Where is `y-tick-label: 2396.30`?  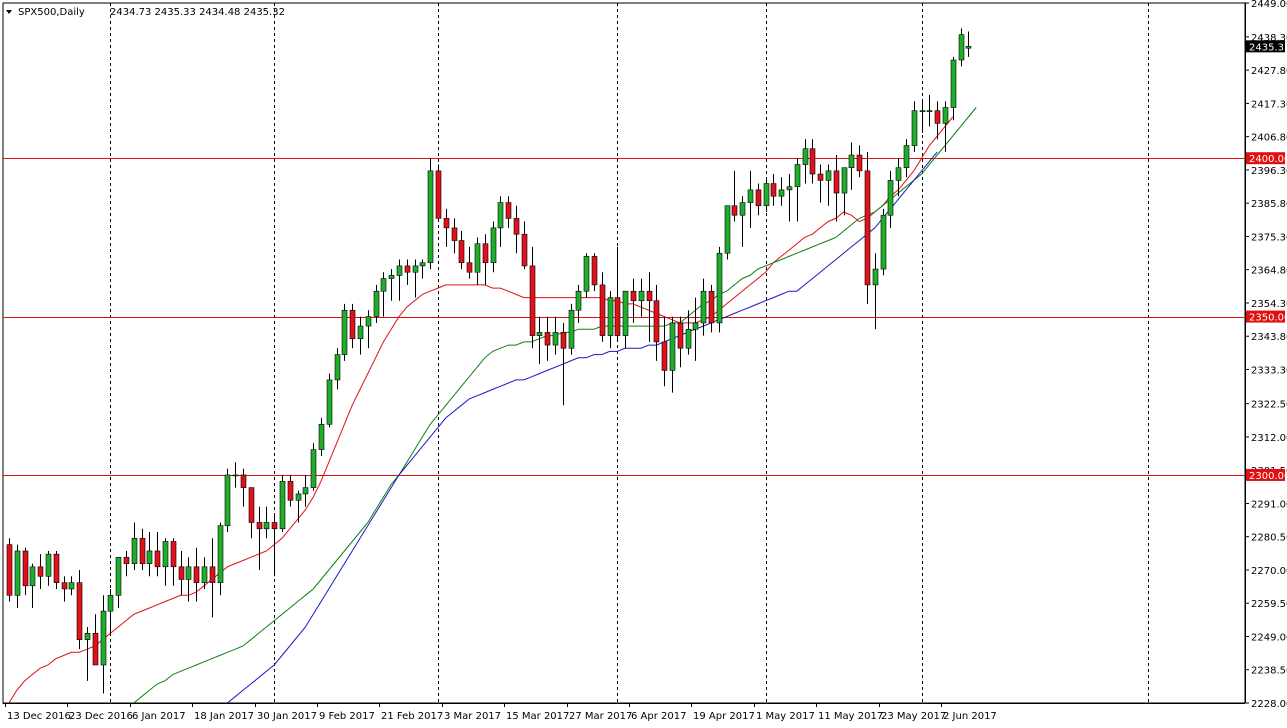 y-tick-label: 2396.30 is located at coordinates (1269, 171).